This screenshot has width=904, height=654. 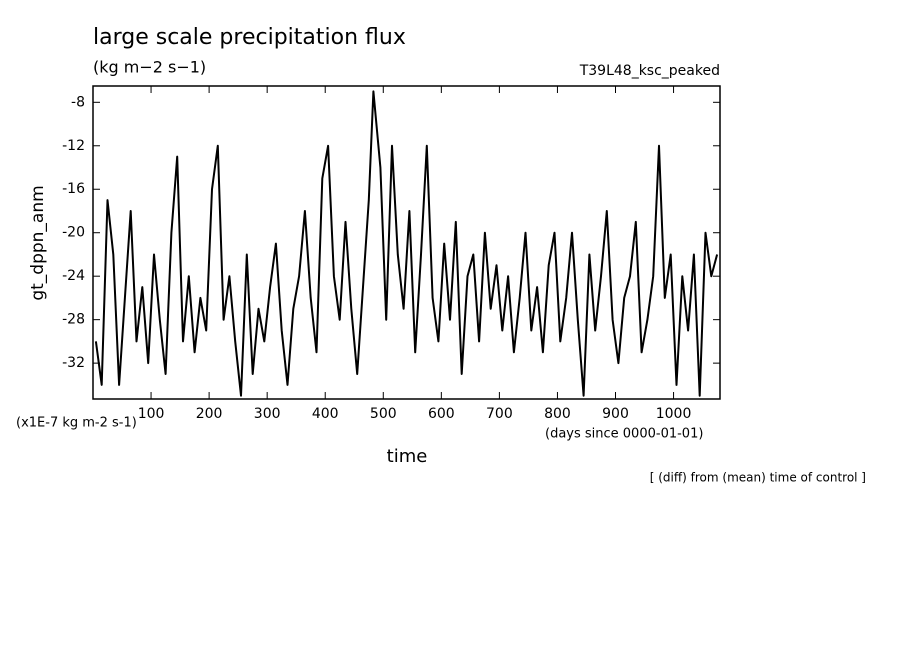 I want to click on x-tick-label: 300, so click(x=267, y=414).